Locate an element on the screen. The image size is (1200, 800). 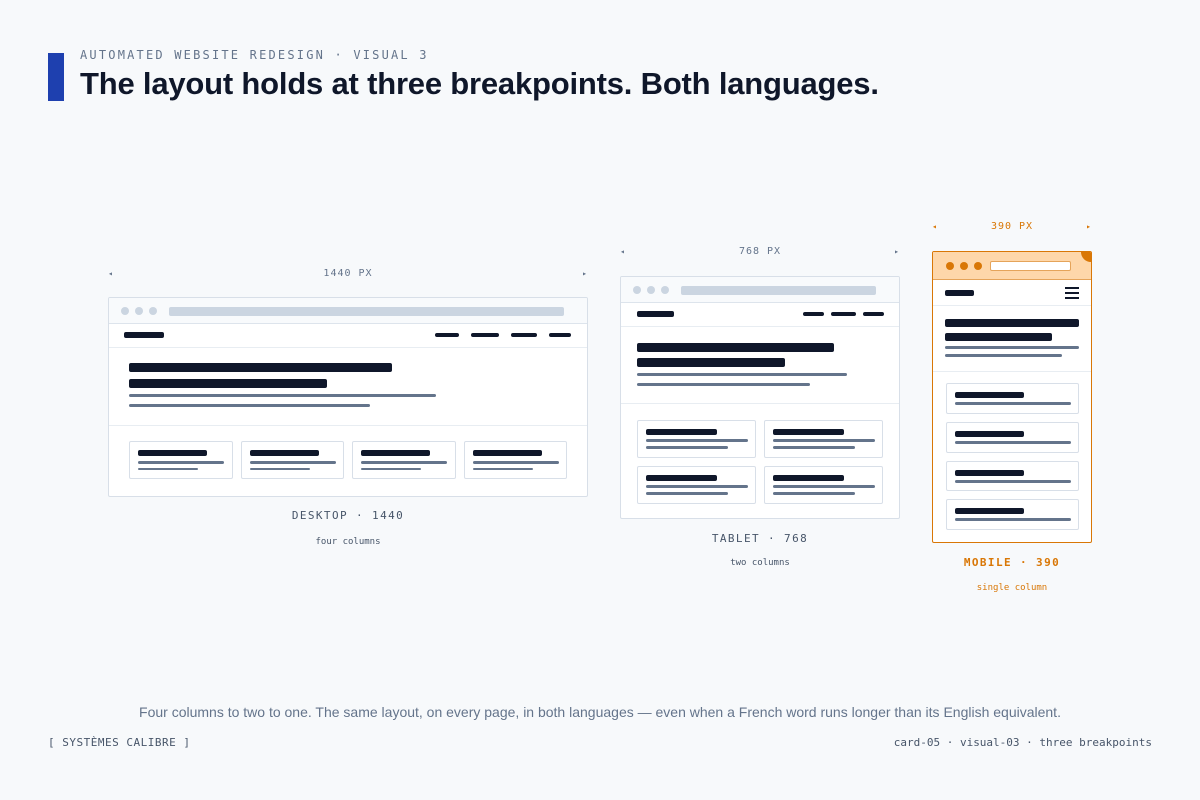
desktop-width-label: 1440 PX is located at coordinates (348, 273).